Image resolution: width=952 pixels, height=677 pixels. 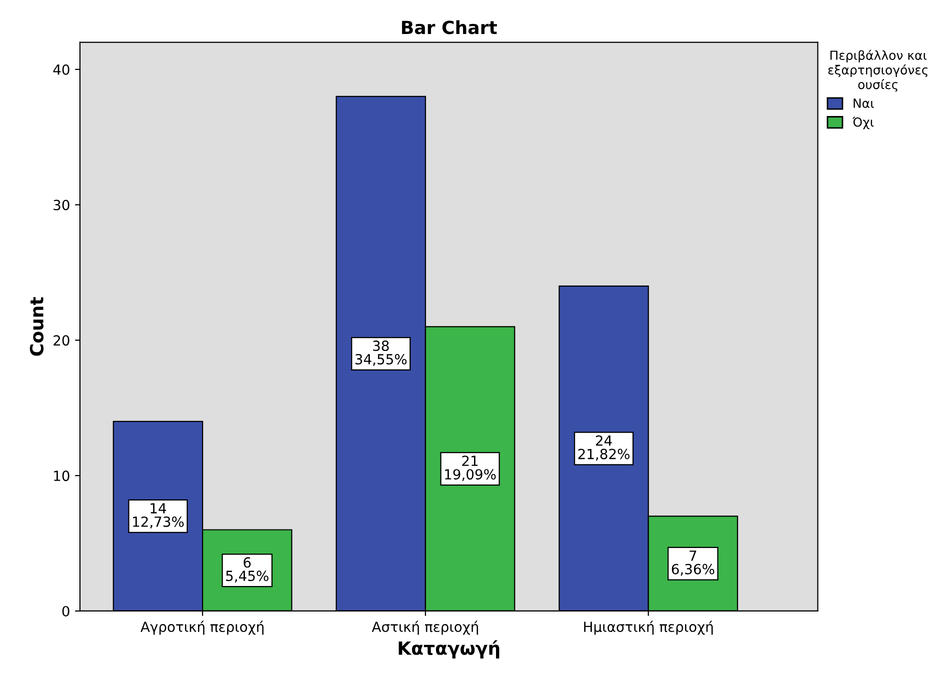 What do you see at coordinates (693, 563) in the screenshot?
I see `data-label: 7 6,36%` at bounding box center [693, 563].